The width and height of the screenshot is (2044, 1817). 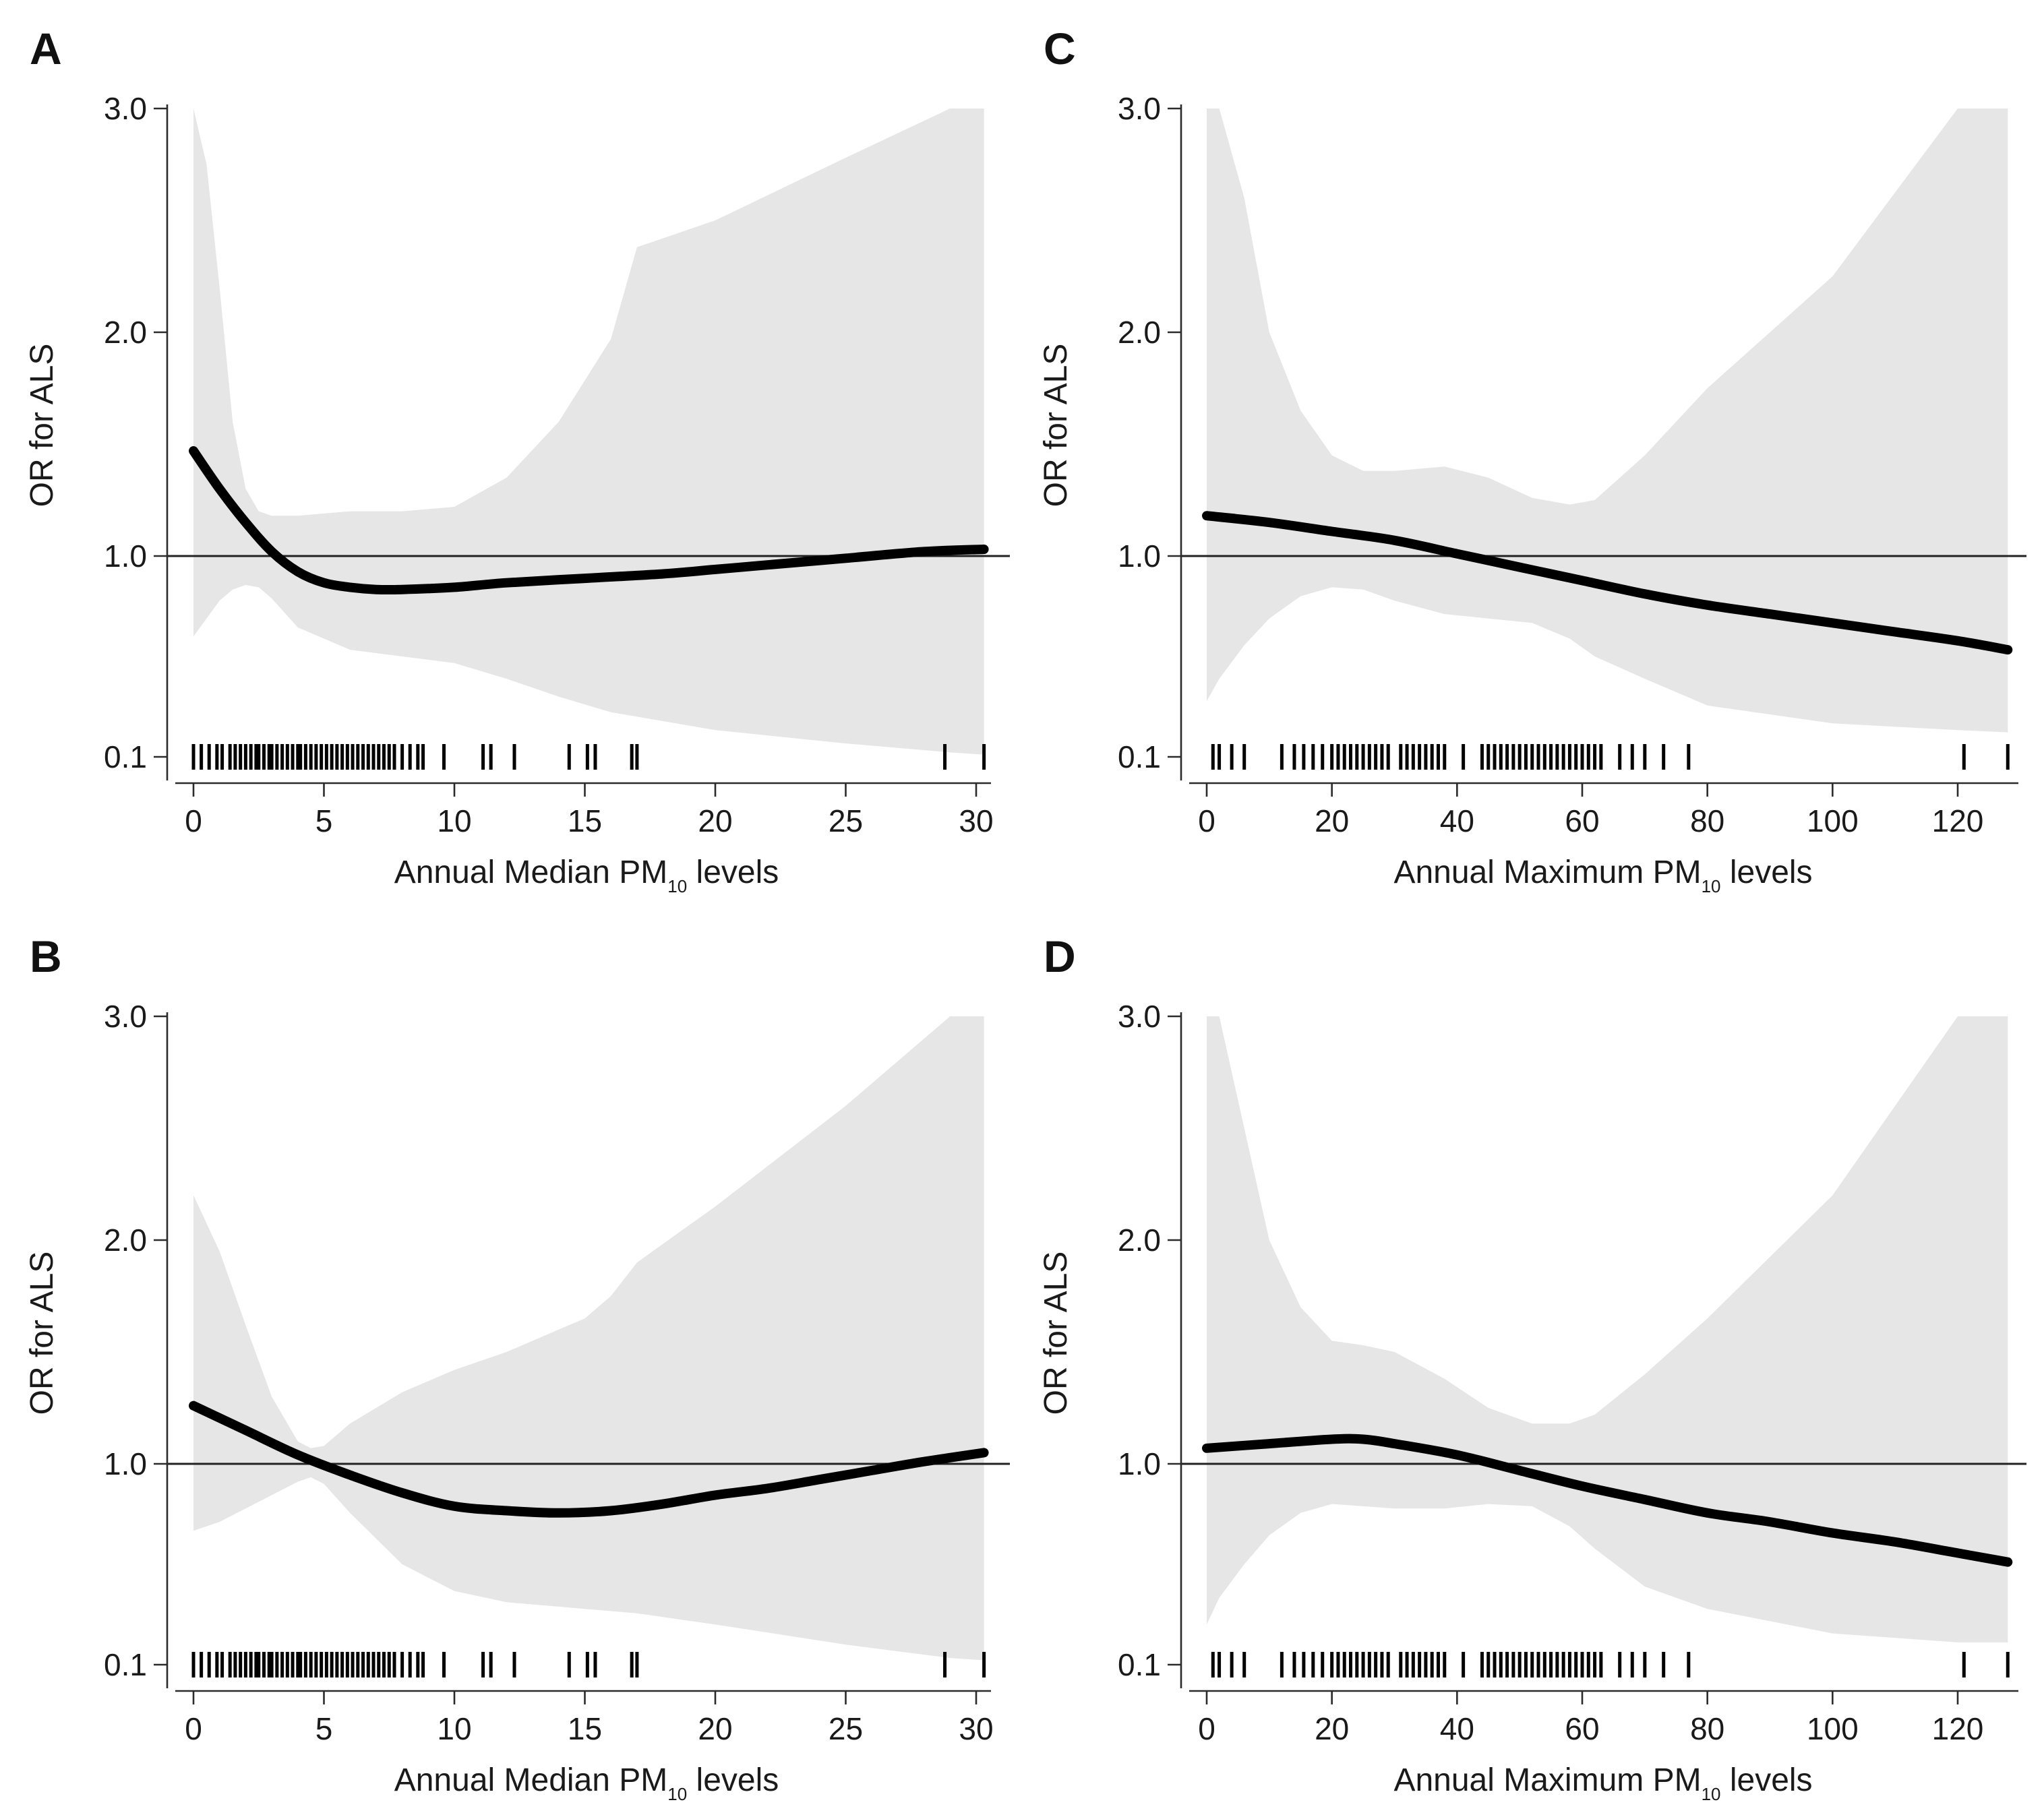 I want to click on panel-letter: B, so click(x=46, y=956).